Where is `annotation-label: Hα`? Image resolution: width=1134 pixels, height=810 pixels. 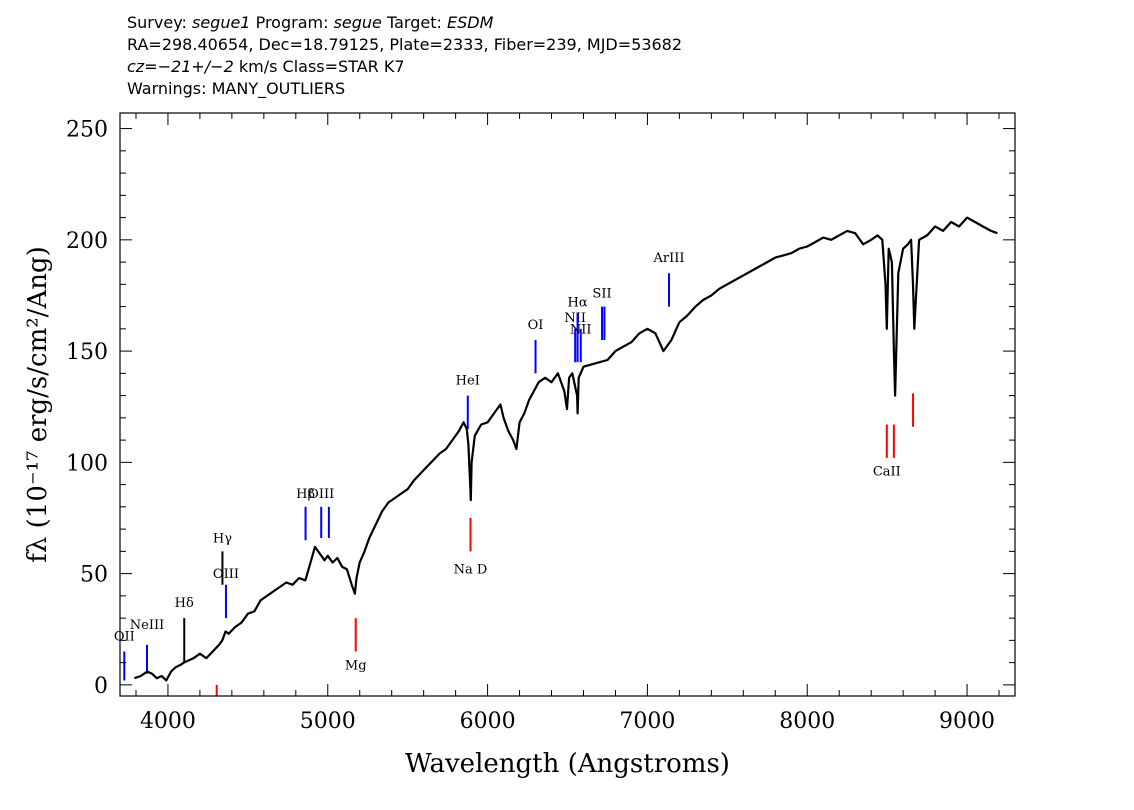
annotation-label: Hα is located at coordinates (578, 303).